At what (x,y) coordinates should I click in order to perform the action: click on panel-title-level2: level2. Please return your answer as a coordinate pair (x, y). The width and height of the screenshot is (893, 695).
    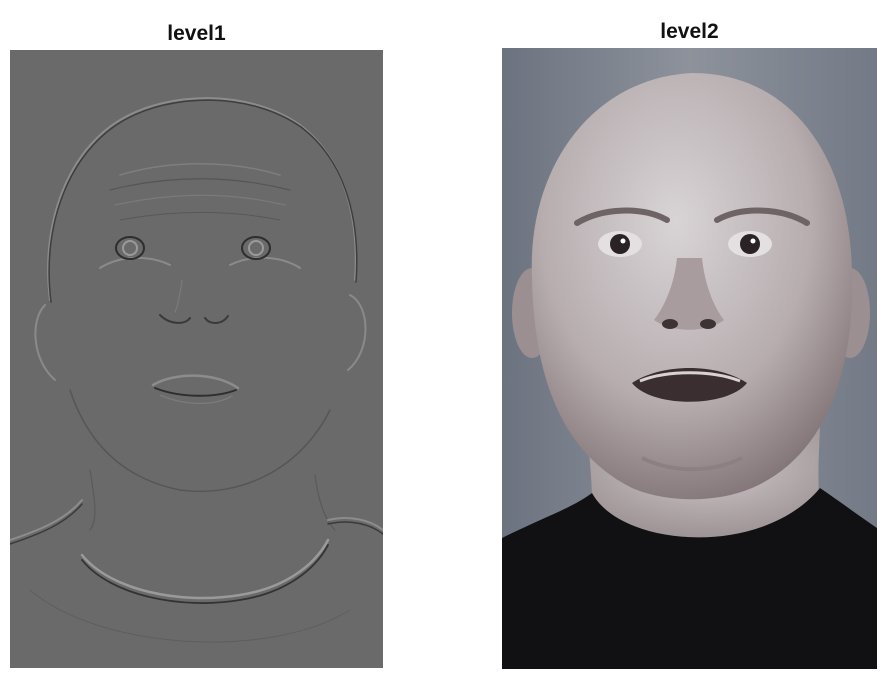
    Looking at the image, I should click on (689, 31).